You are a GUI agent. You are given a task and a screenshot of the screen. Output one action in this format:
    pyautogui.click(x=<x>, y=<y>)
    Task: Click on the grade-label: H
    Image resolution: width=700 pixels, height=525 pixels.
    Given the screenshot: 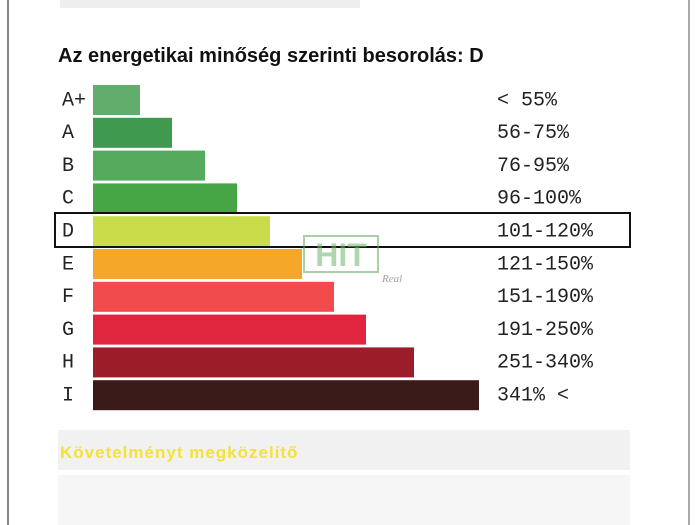 What is the action you would take?
    pyautogui.click(x=68, y=363)
    